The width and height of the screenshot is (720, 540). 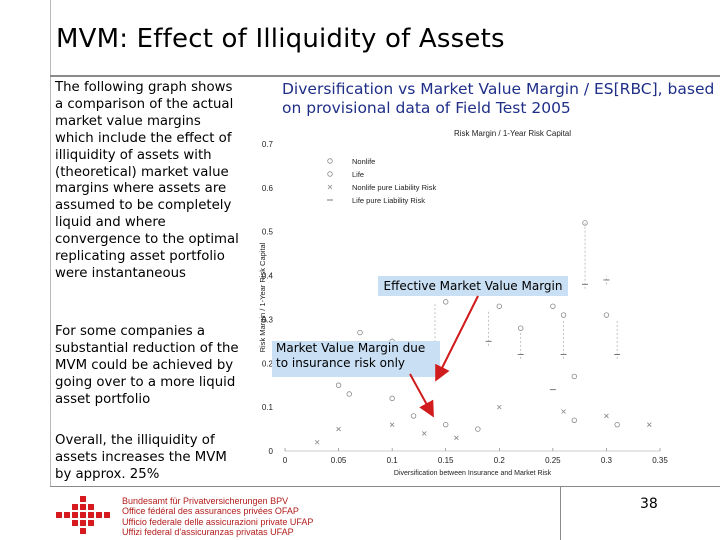 What do you see at coordinates (640, 513) in the screenshot?
I see `page-number-box` at bounding box center [640, 513].